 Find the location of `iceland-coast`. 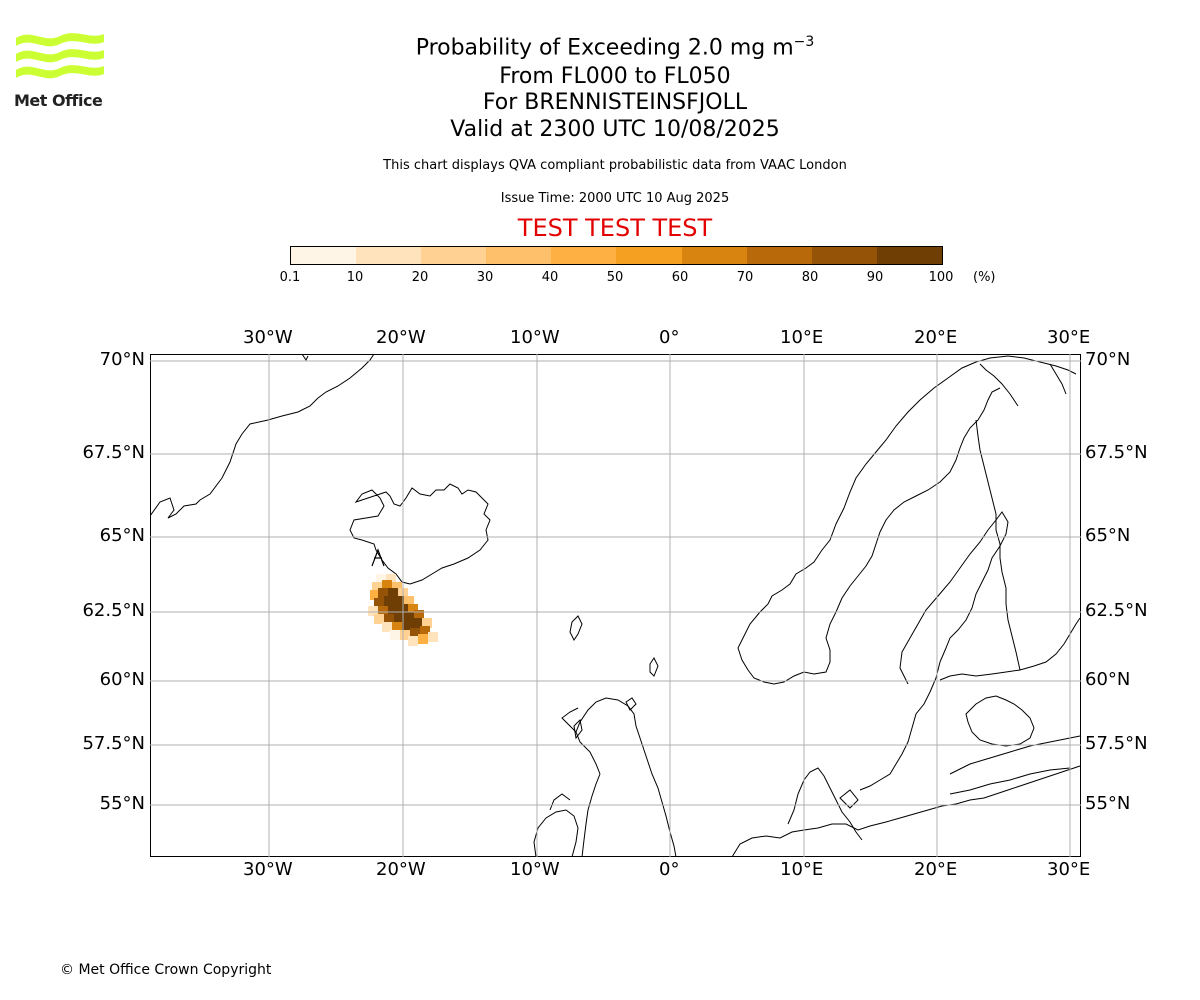

iceland-coast is located at coordinates (420, 534).